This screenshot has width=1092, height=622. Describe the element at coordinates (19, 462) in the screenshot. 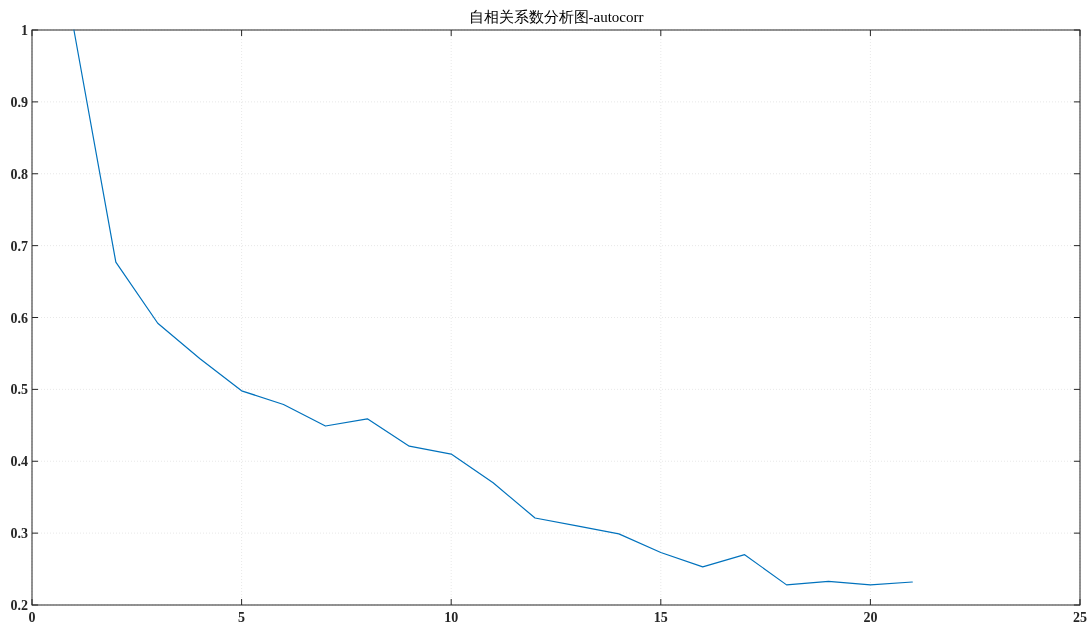

I see `y-tick-label: 0.4` at that location.